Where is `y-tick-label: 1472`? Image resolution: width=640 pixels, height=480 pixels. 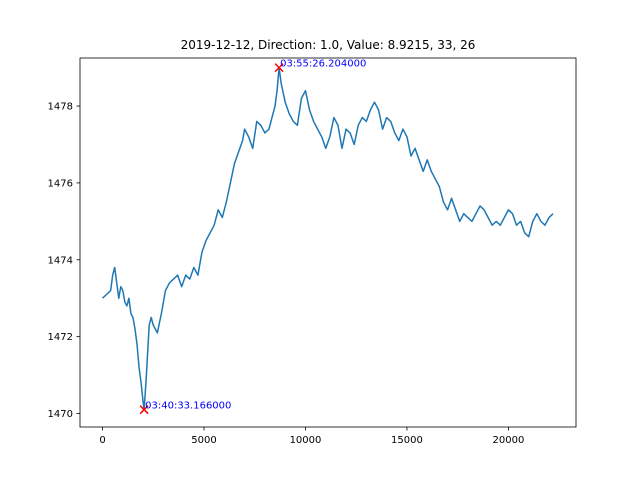
y-tick-label: 1472 is located at coordinates (60, 337).